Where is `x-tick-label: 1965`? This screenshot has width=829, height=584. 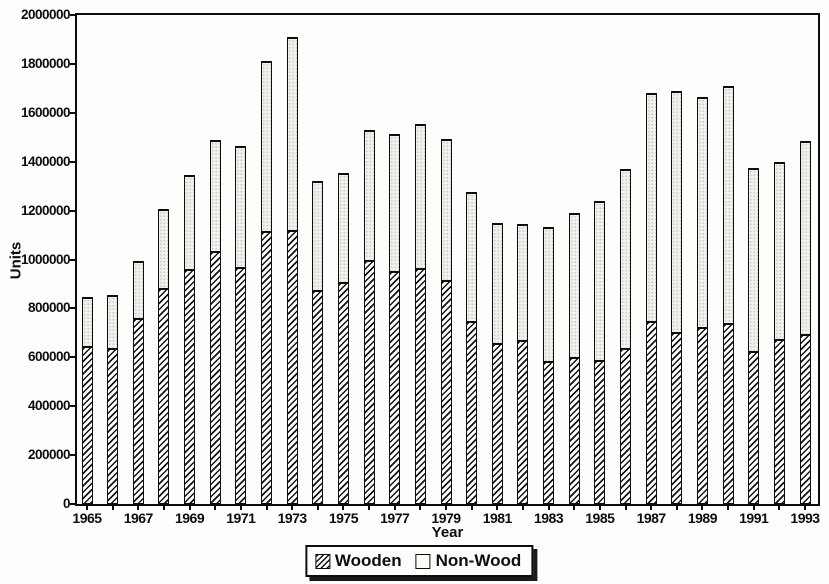
x-tick-label: 1965 is located at coordinates (87, 518).